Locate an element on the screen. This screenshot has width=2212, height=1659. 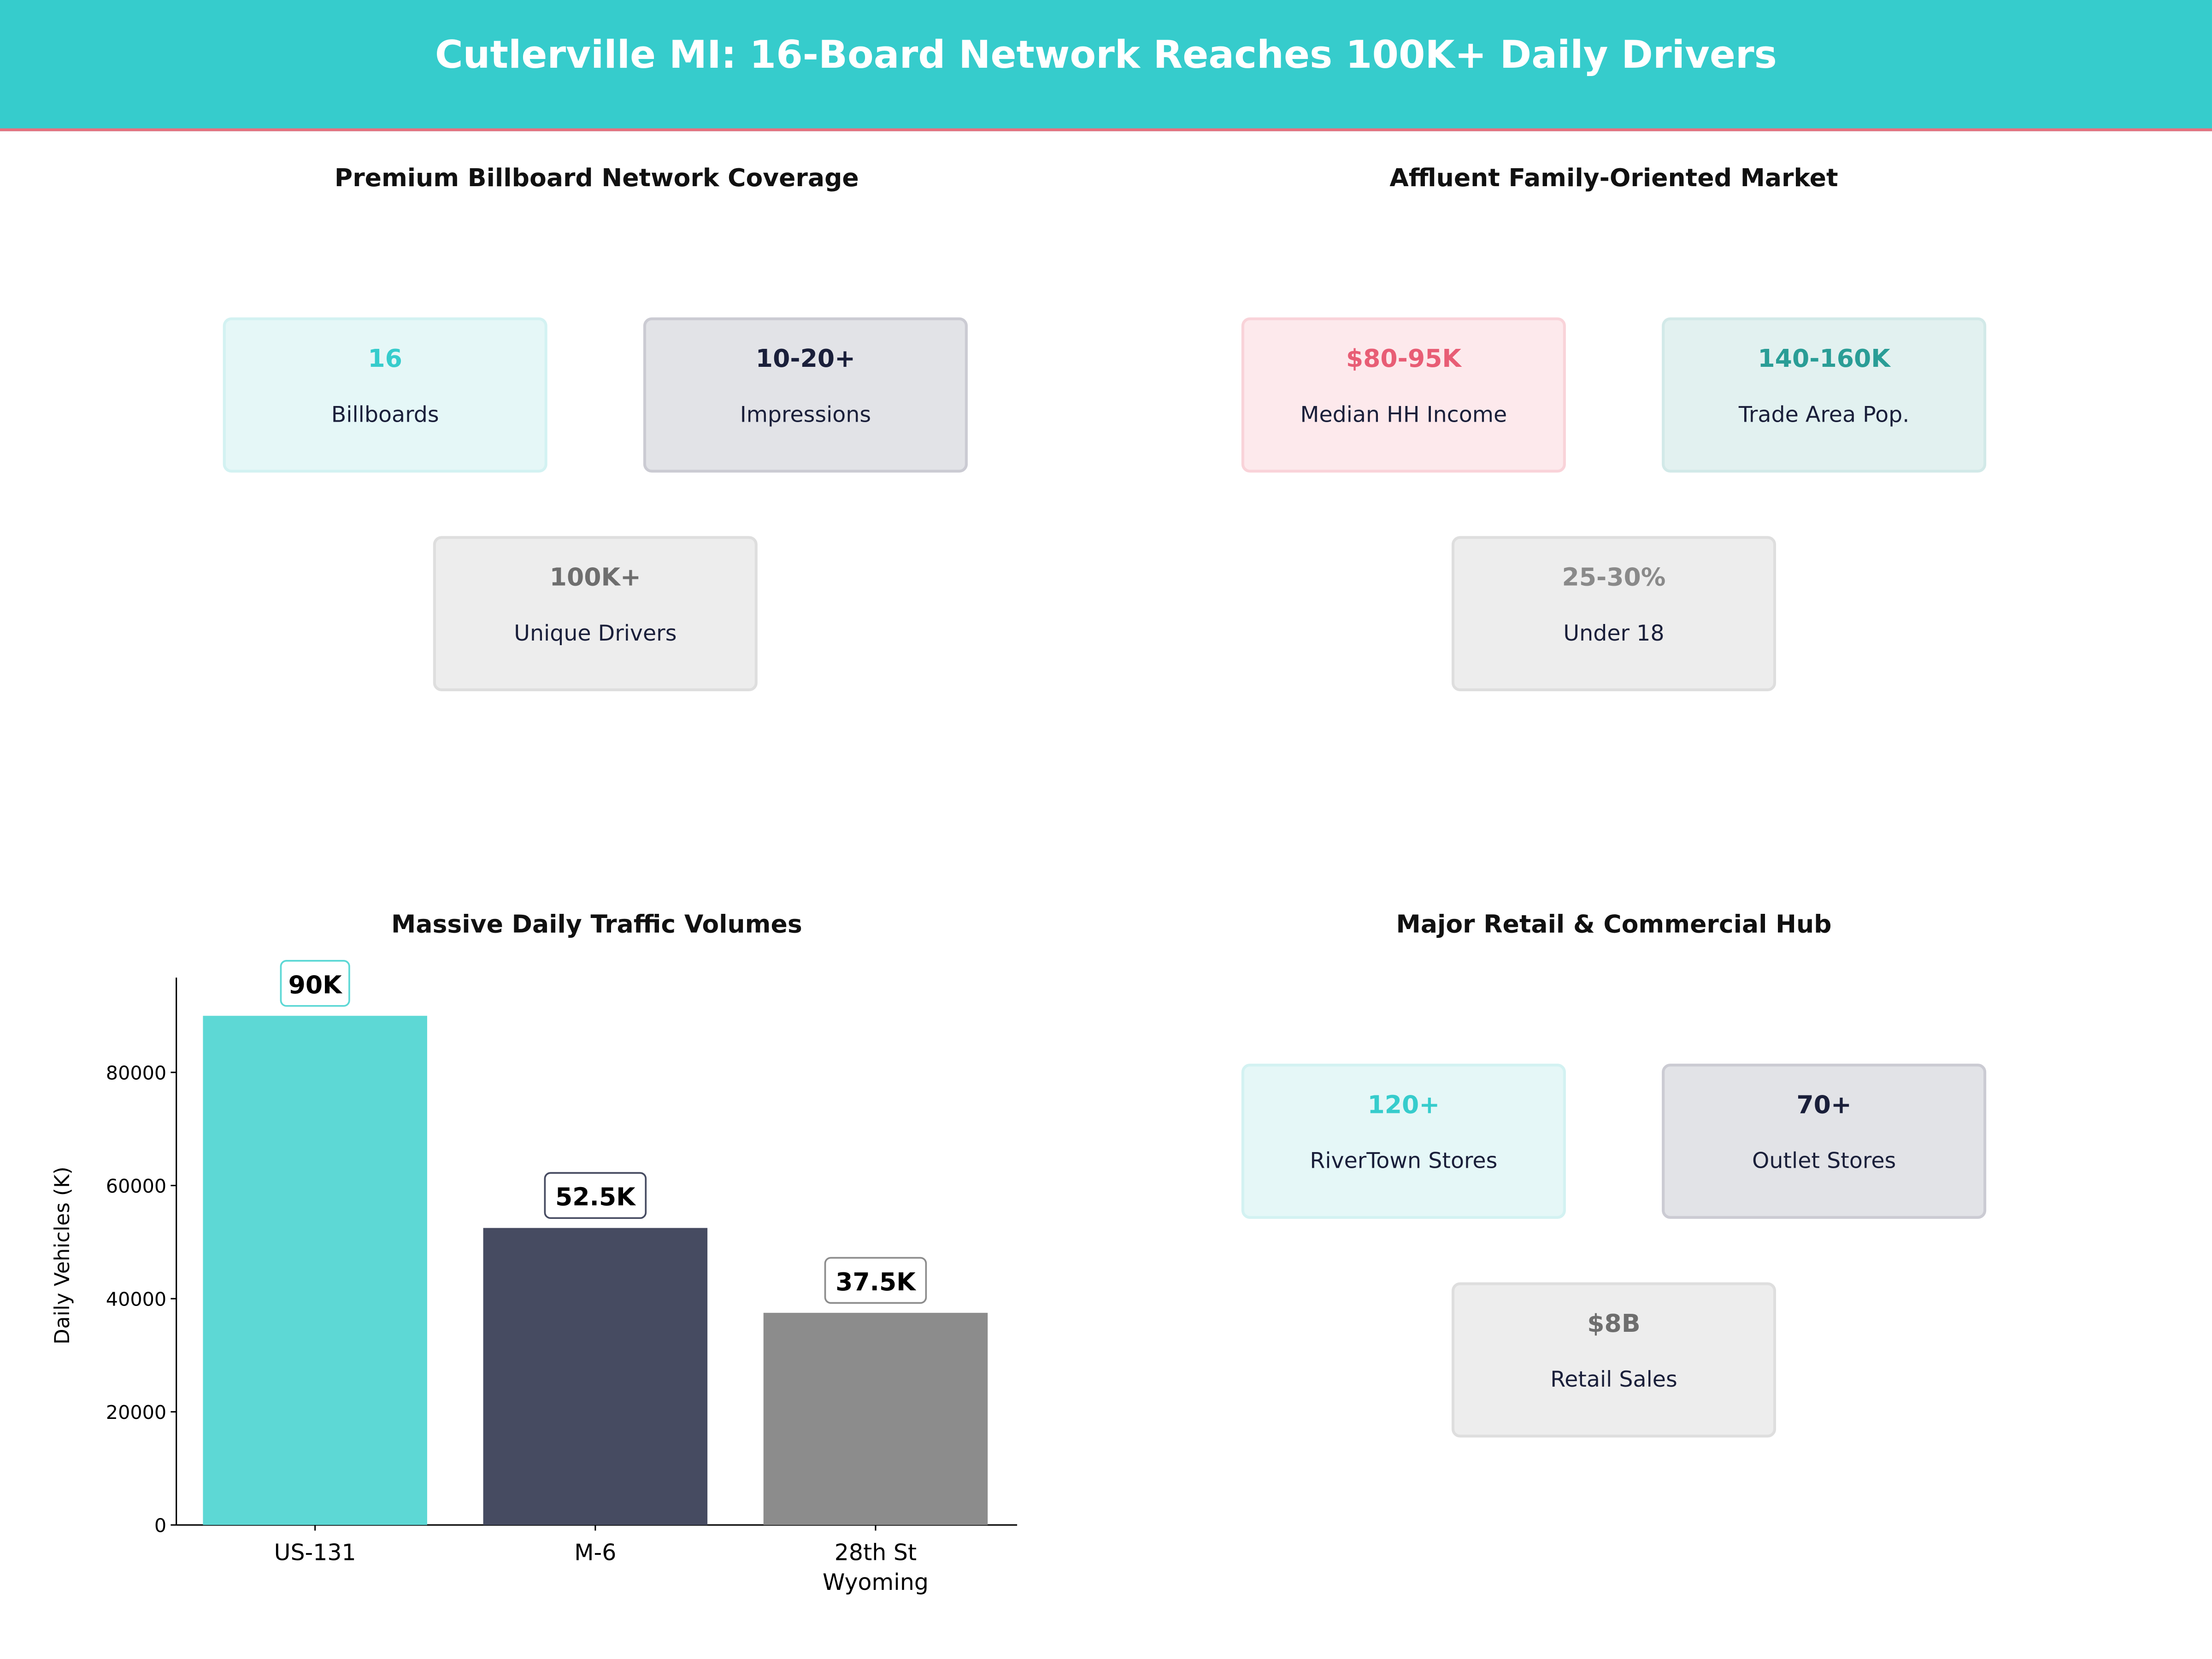
stat-value: 100K+ is located at coordinates (595, 578).